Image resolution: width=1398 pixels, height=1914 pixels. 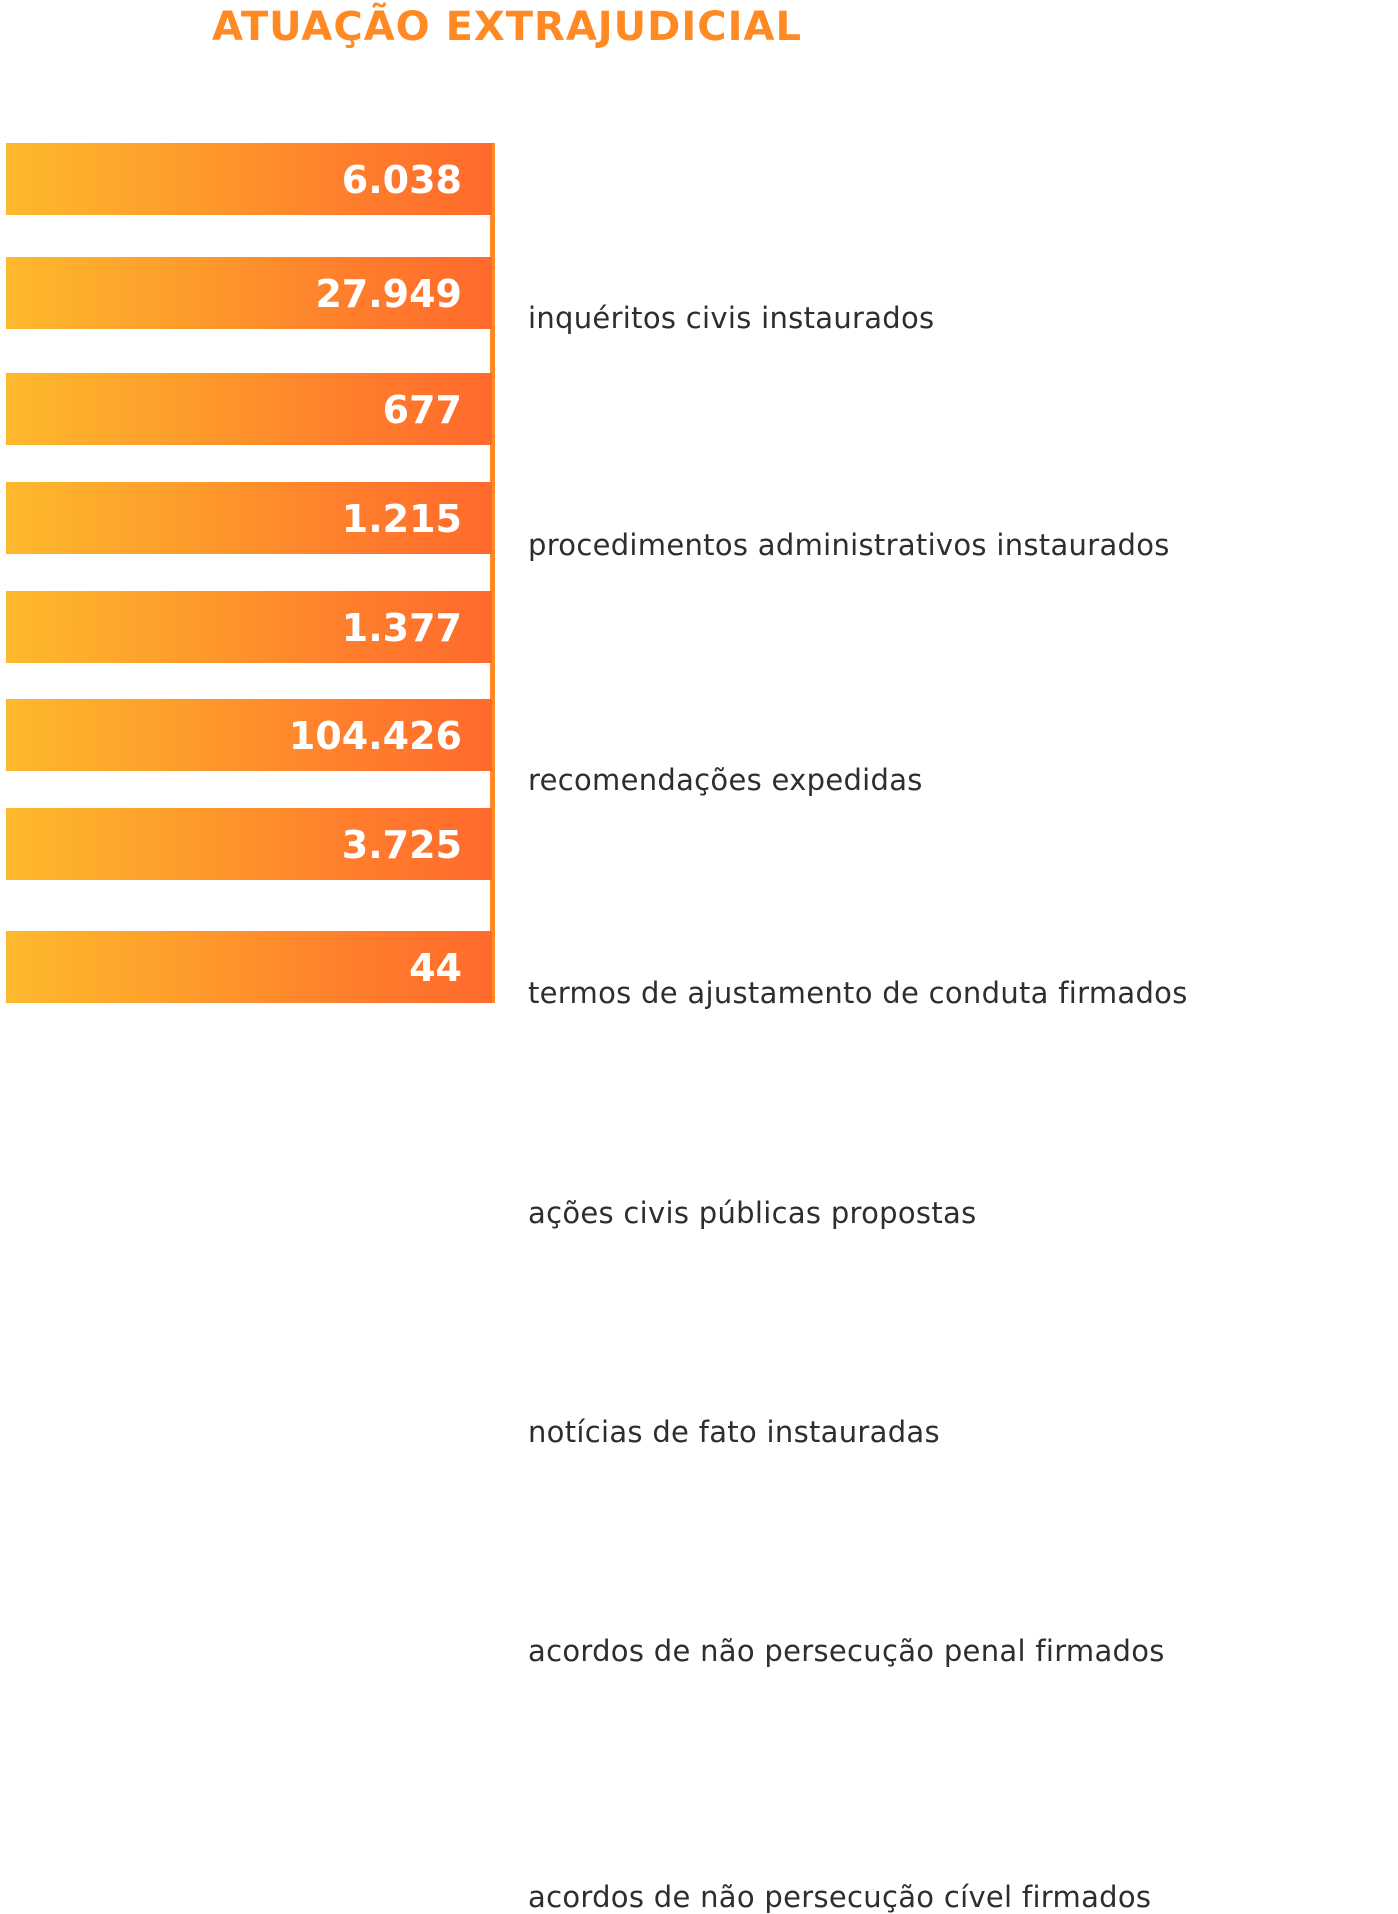 I want to click on stat-label: acordos de não persecução penal firmados, so click(x=846, y=1651).